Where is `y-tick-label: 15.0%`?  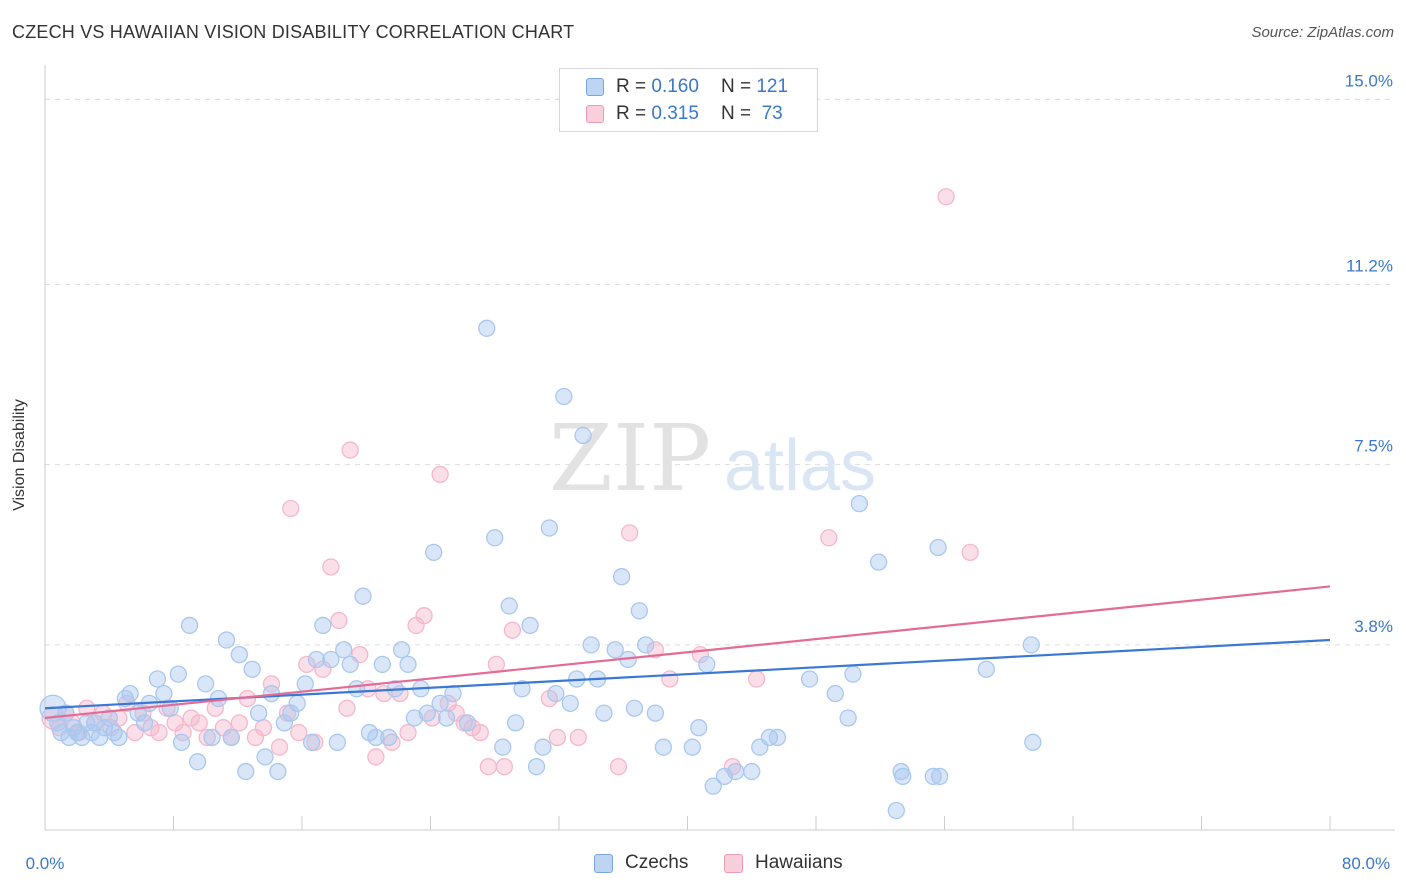
y-tick-label: 15.0% is located at coordinates (1369, 80).